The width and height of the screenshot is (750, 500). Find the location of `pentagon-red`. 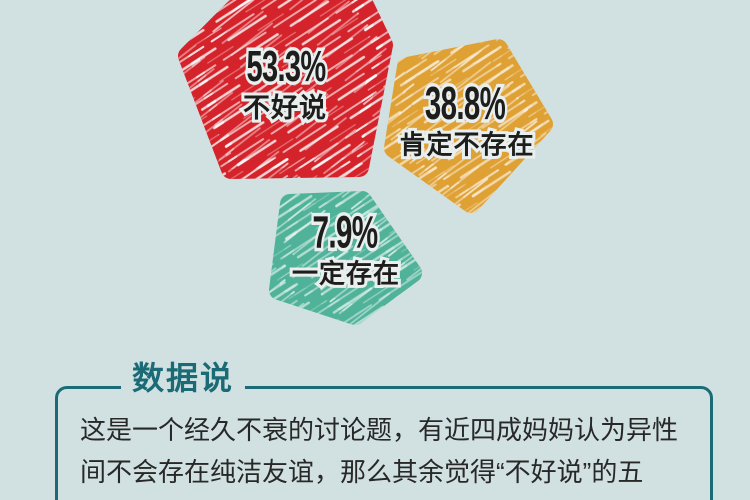

pentagon-red is located at coordinates (285, 89).